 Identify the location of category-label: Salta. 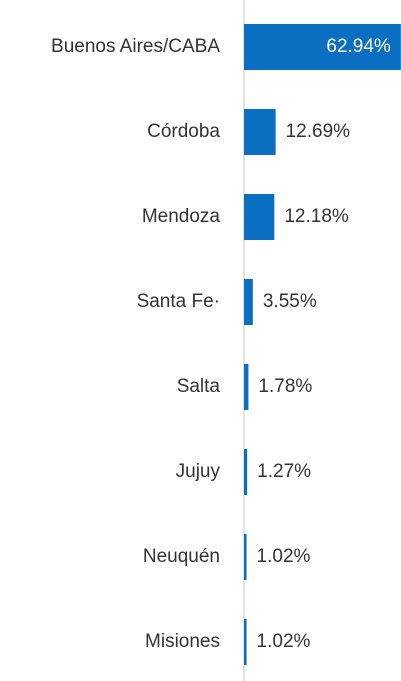
(199, 386).